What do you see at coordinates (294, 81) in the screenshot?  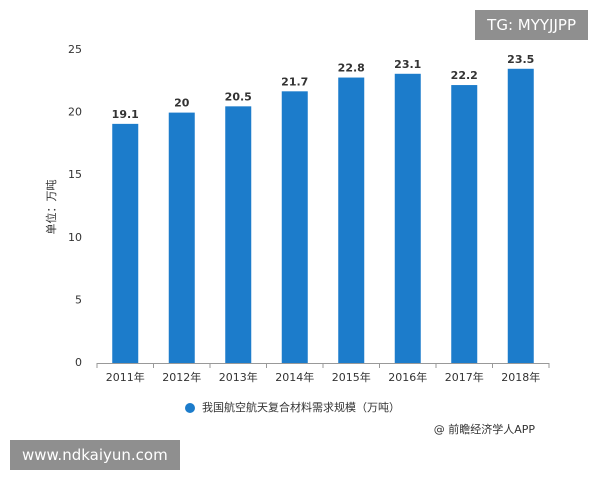 I see `value-label: 21.7` at bounding box center [294, 81].